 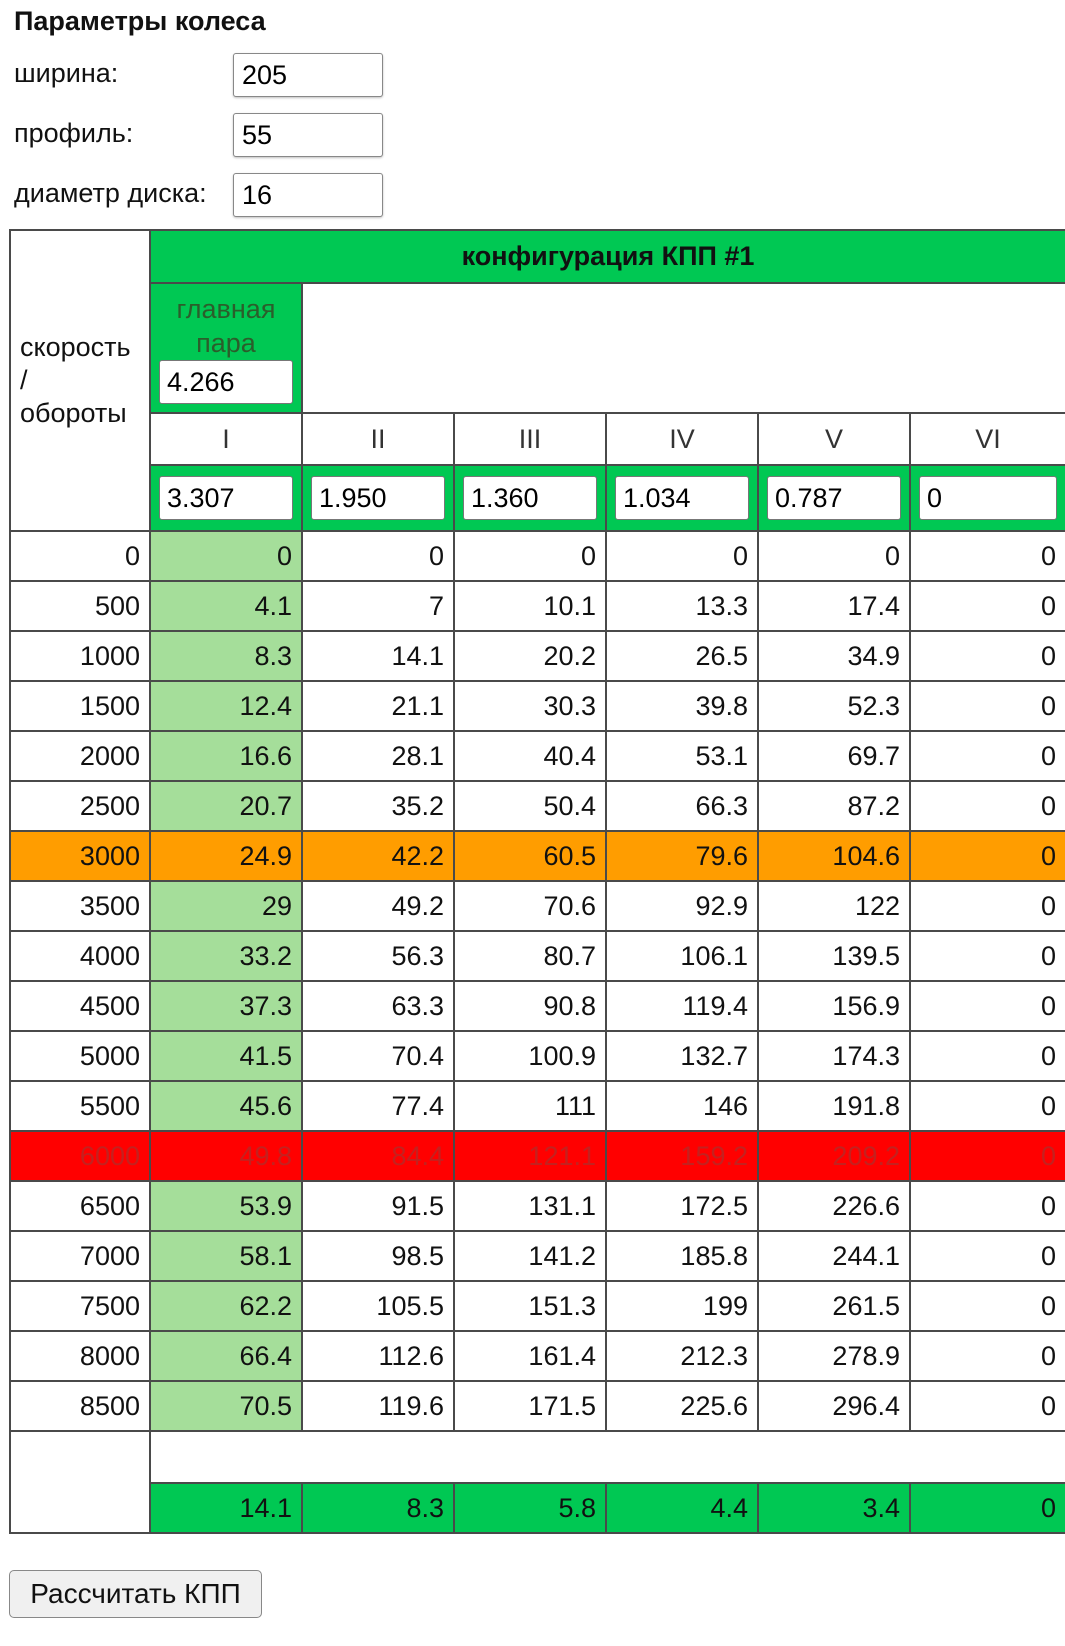 I want to click on gear-header-2: II, so click(x=378, y=439).